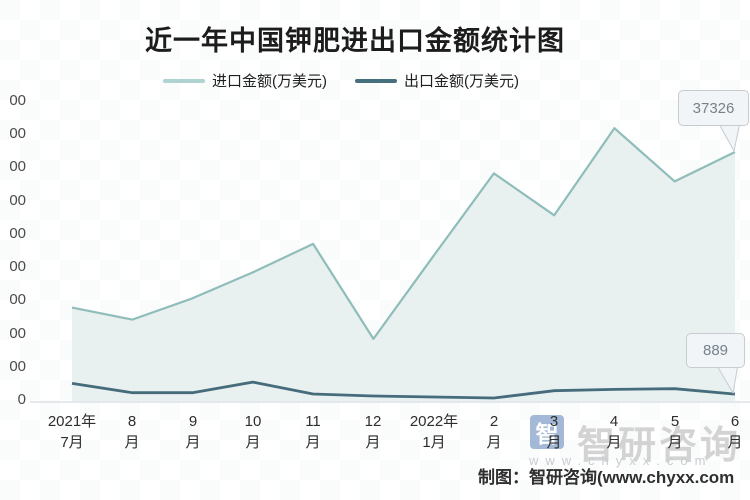 The image size is (750, 500). I want to click on legend-item-export: 出口金额(万美元), so click(437, 80).